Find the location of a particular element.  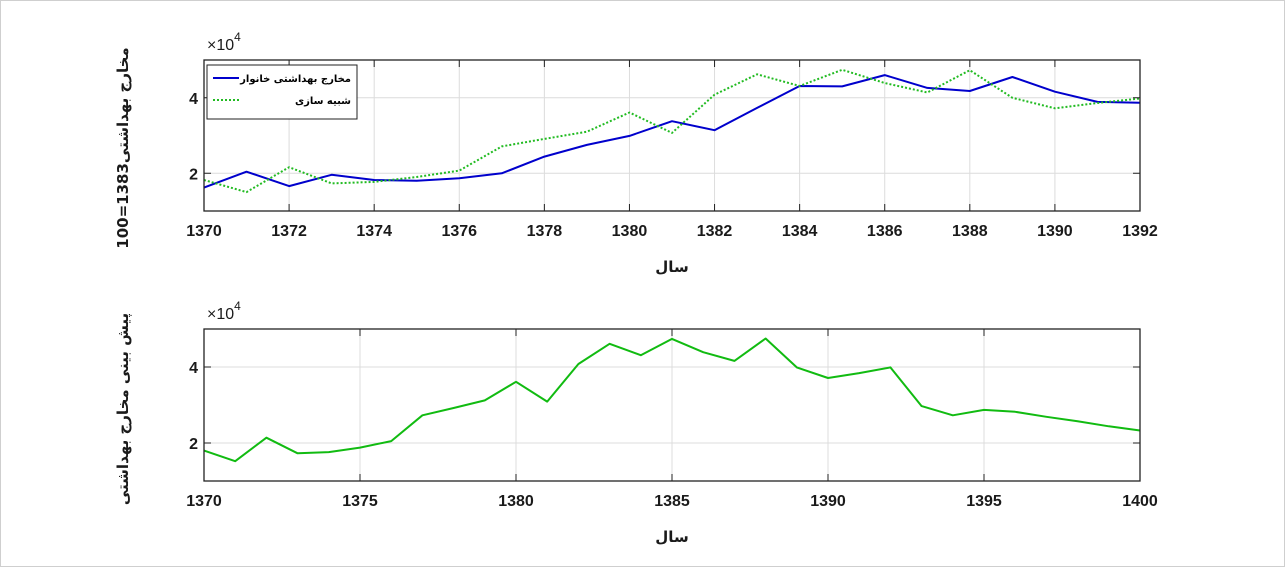

x-tick-label: 1376 is located at coordinates (459, 231).